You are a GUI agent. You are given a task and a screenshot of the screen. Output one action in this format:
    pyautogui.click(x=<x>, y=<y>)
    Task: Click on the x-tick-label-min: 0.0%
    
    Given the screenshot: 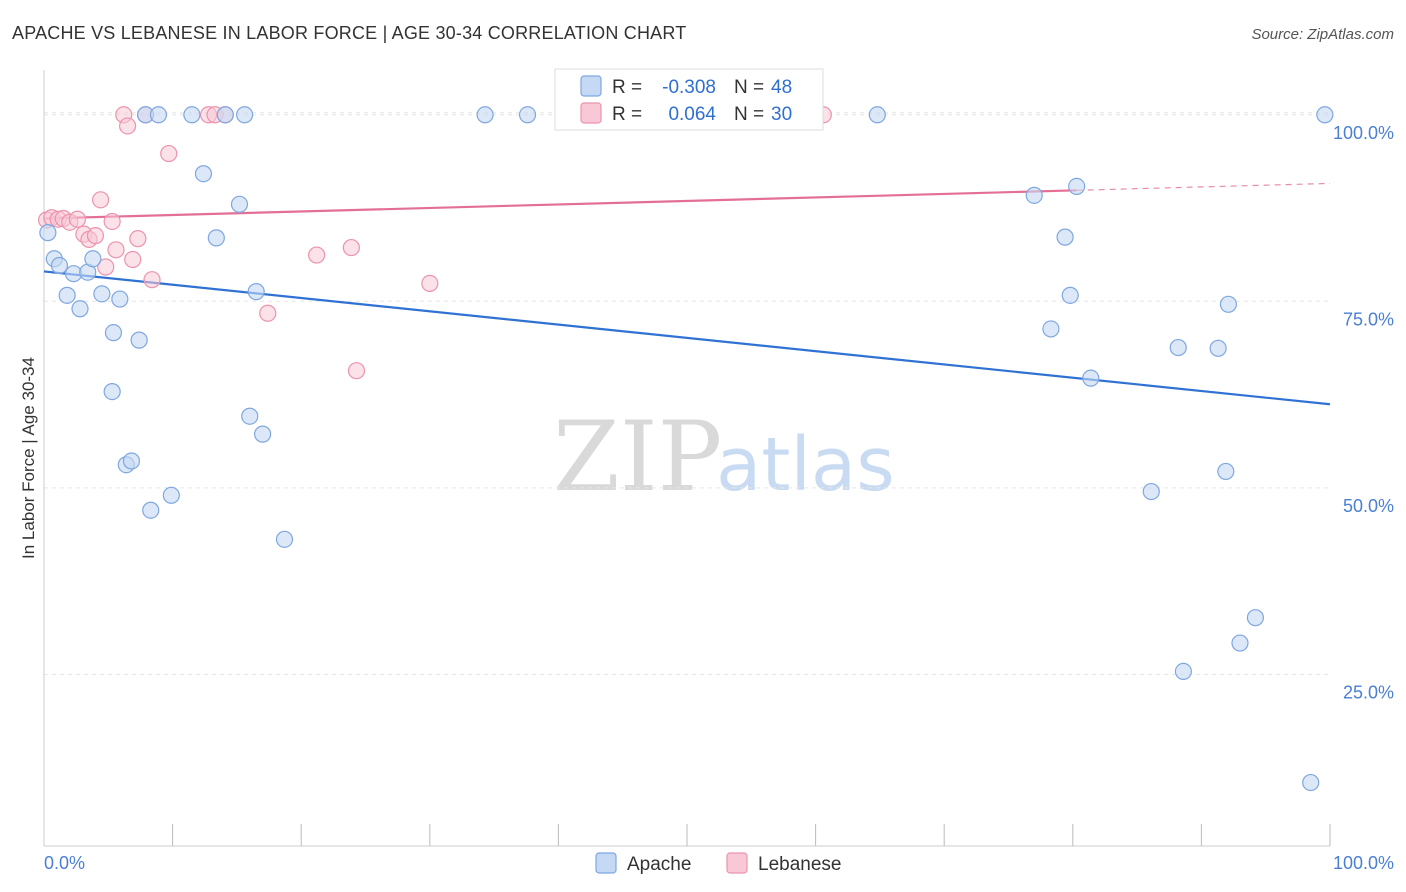 What is the action you would take?
    pyautogui.click(x=64, y=863)
    